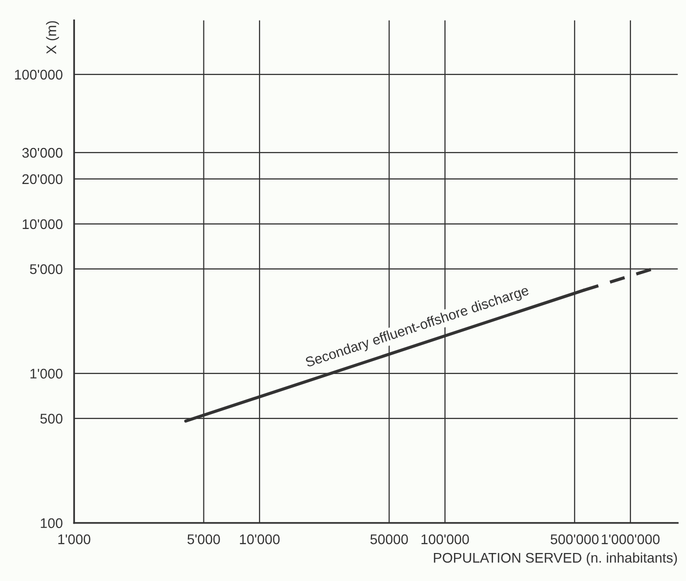 The width and height of the screenshot is (686, 581). What do you see at coordinates (389, 539) in the screenshot?
I see `x-tick-label: 50000` at bounding box center [389, 539].